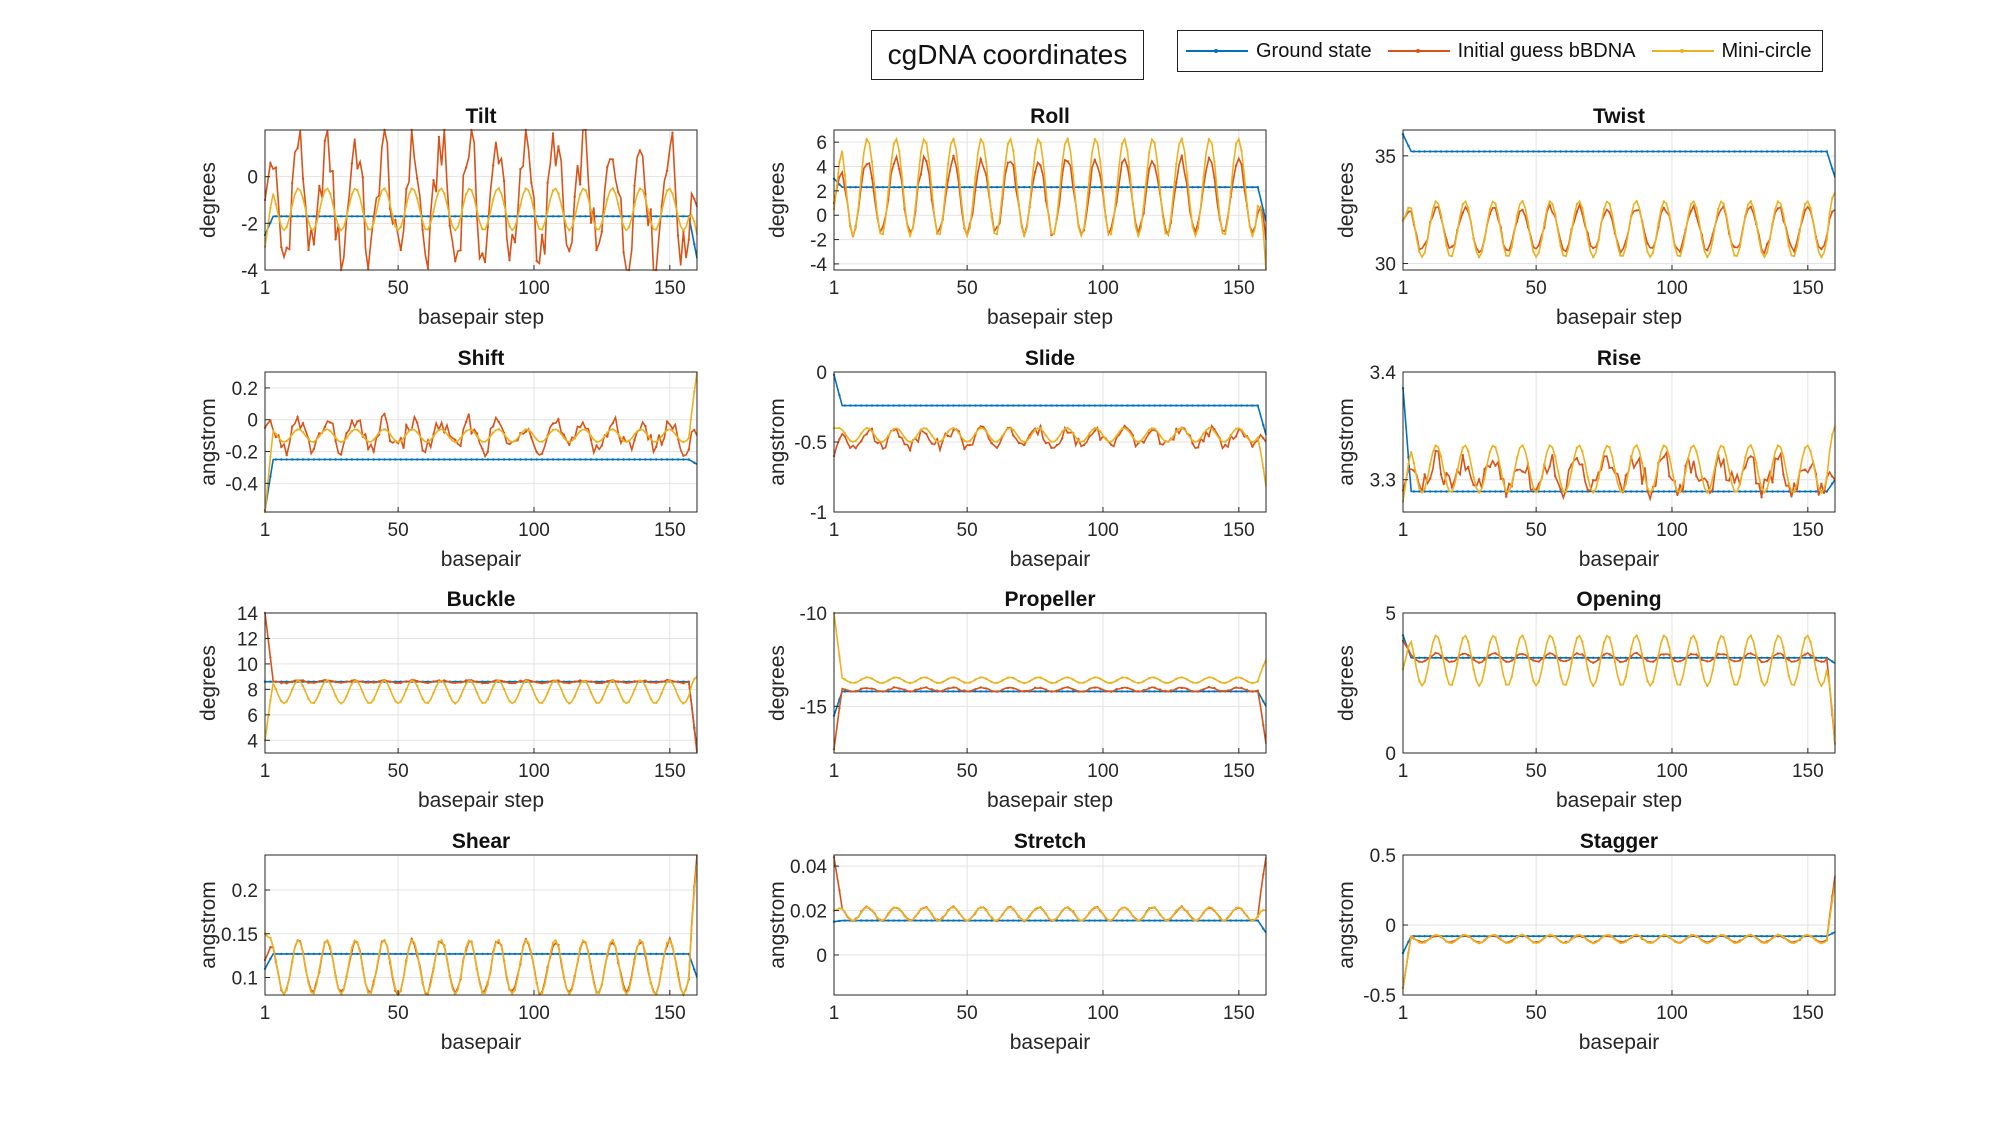  What do you see at coordinates (481, 484) in the screenshot?
I see `series-line-ground-state` at bounding box center [481, 484].